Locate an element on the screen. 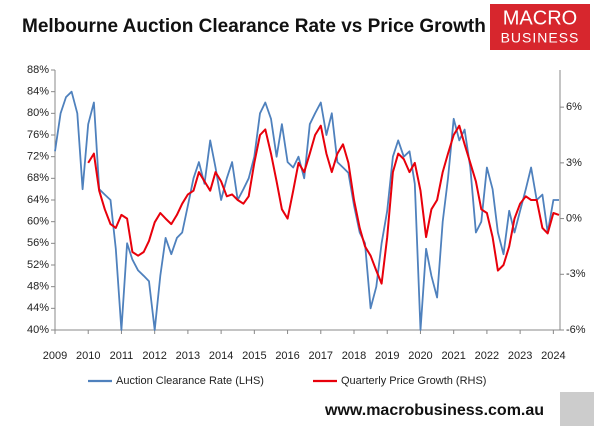 The width and height of the screenshot is (602, 429). x-tick-label: 2022 is located at coordinates (487, 356).